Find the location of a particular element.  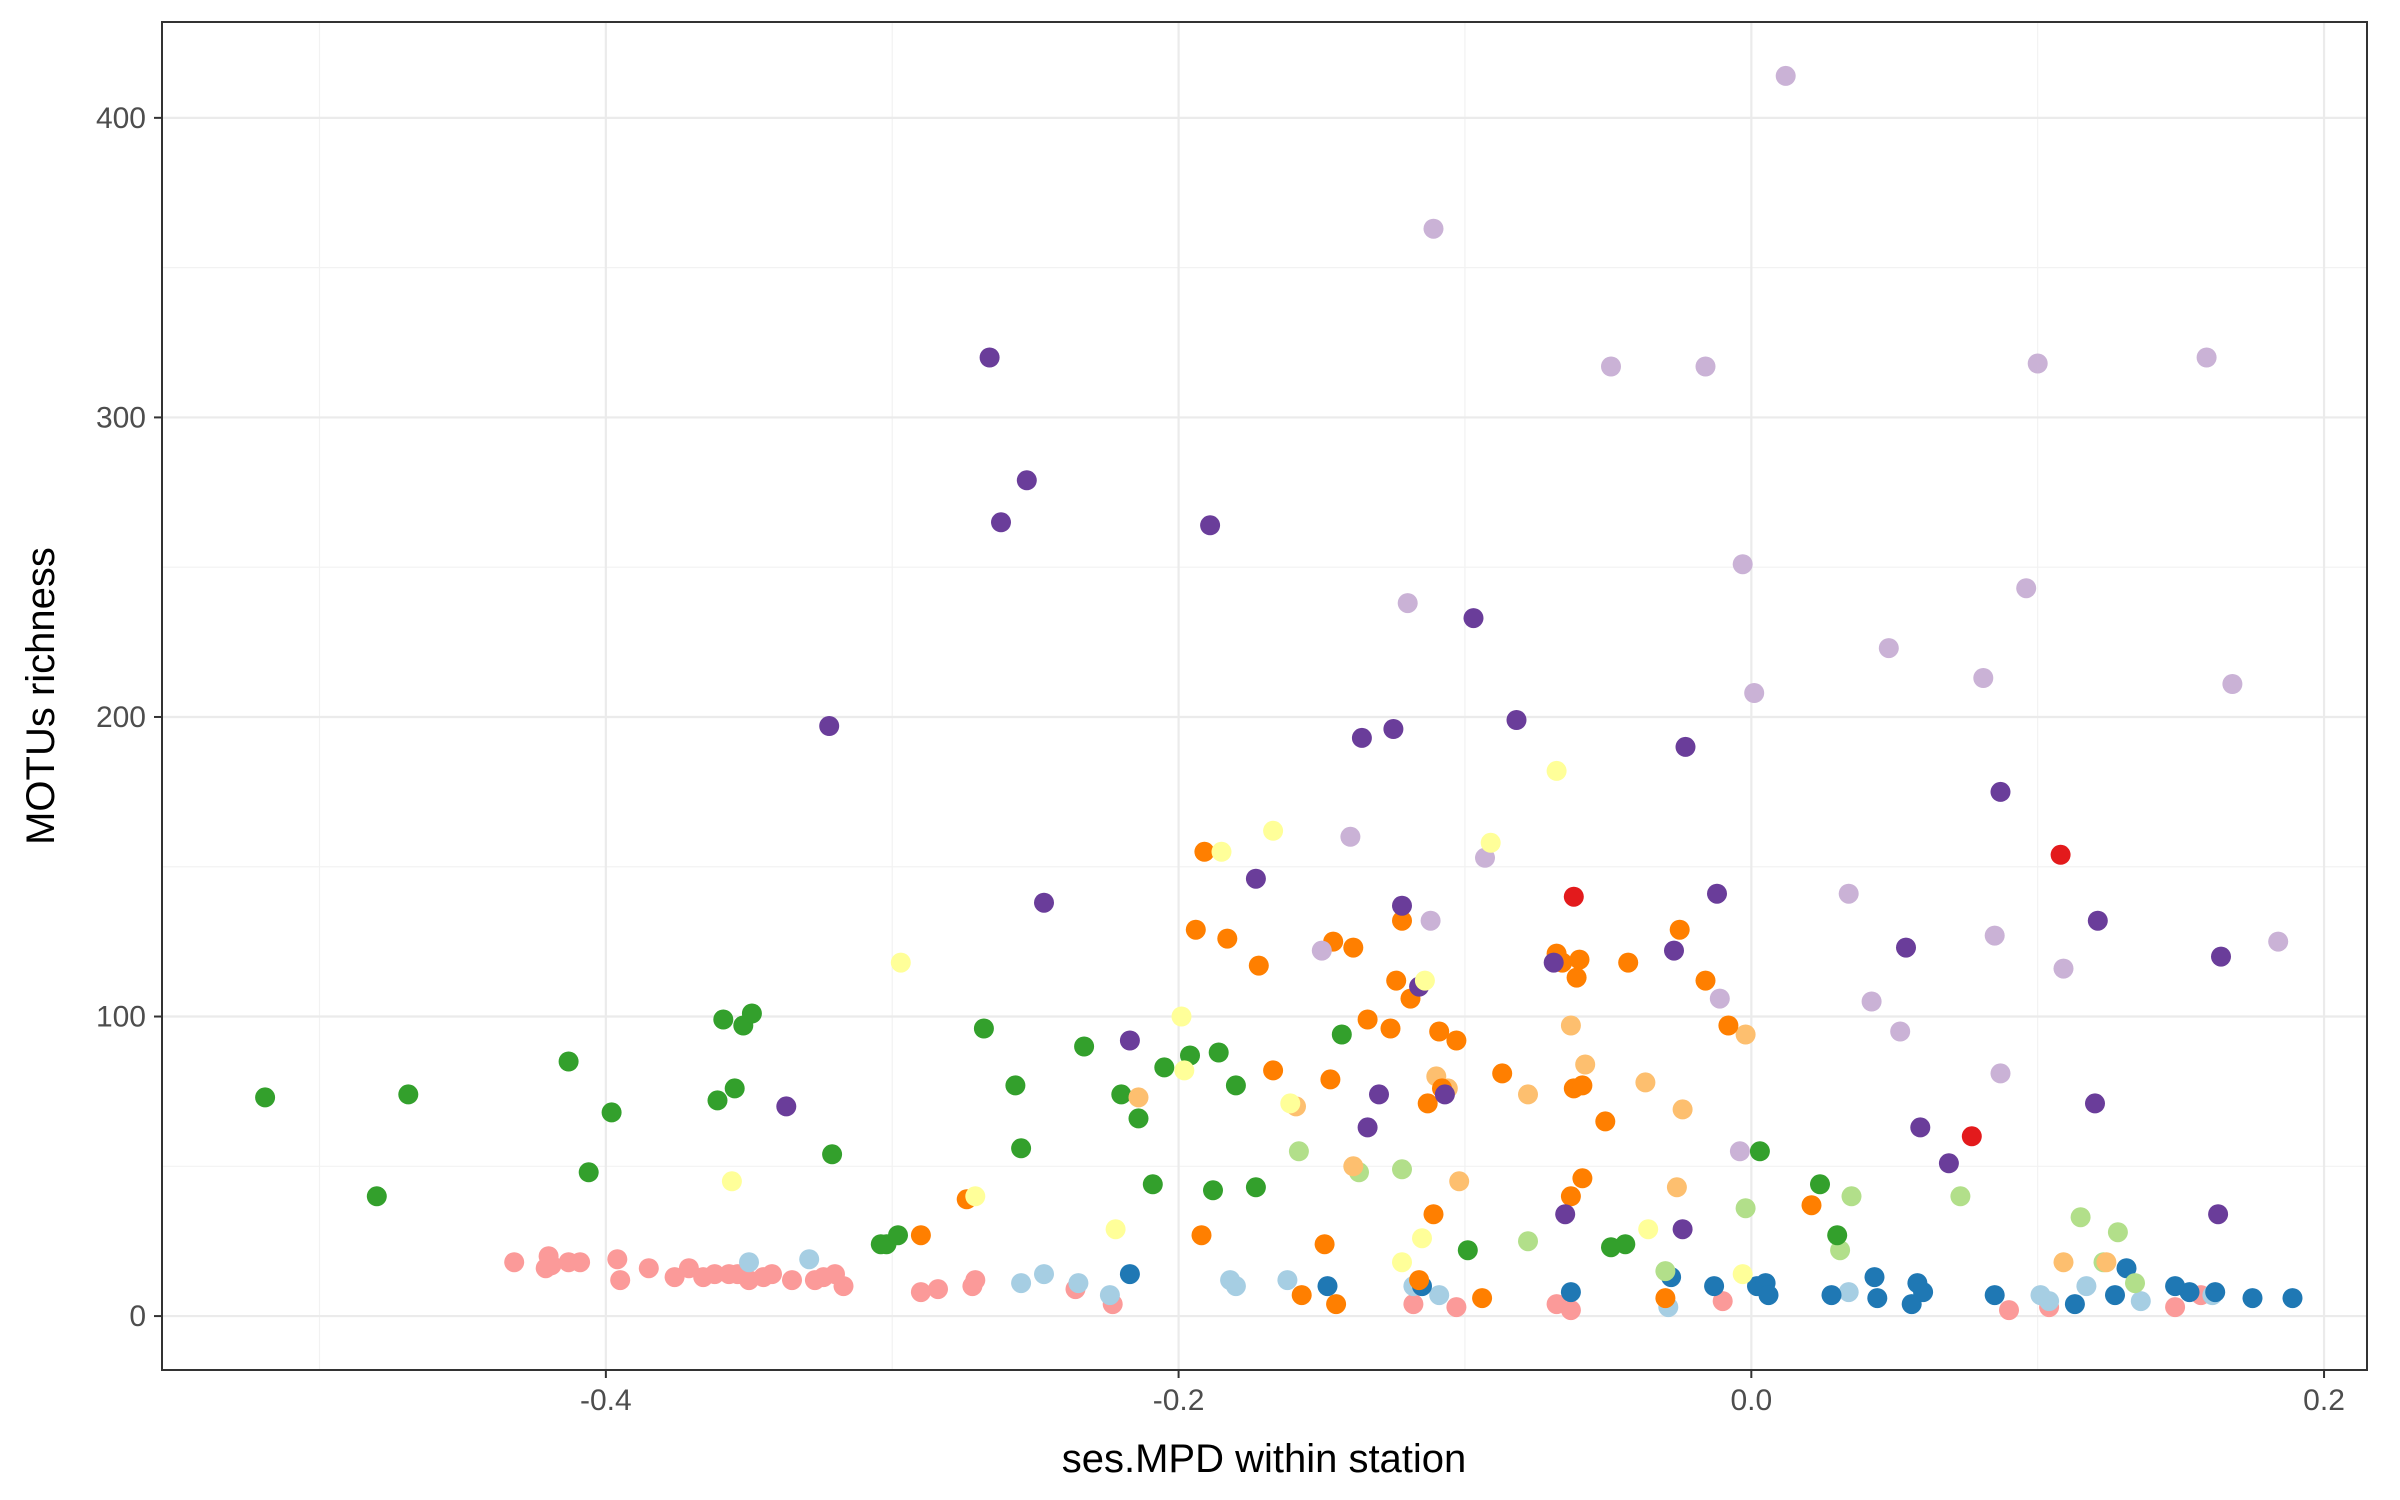

series-dark-blue is located at coordinates (1711, 1286).